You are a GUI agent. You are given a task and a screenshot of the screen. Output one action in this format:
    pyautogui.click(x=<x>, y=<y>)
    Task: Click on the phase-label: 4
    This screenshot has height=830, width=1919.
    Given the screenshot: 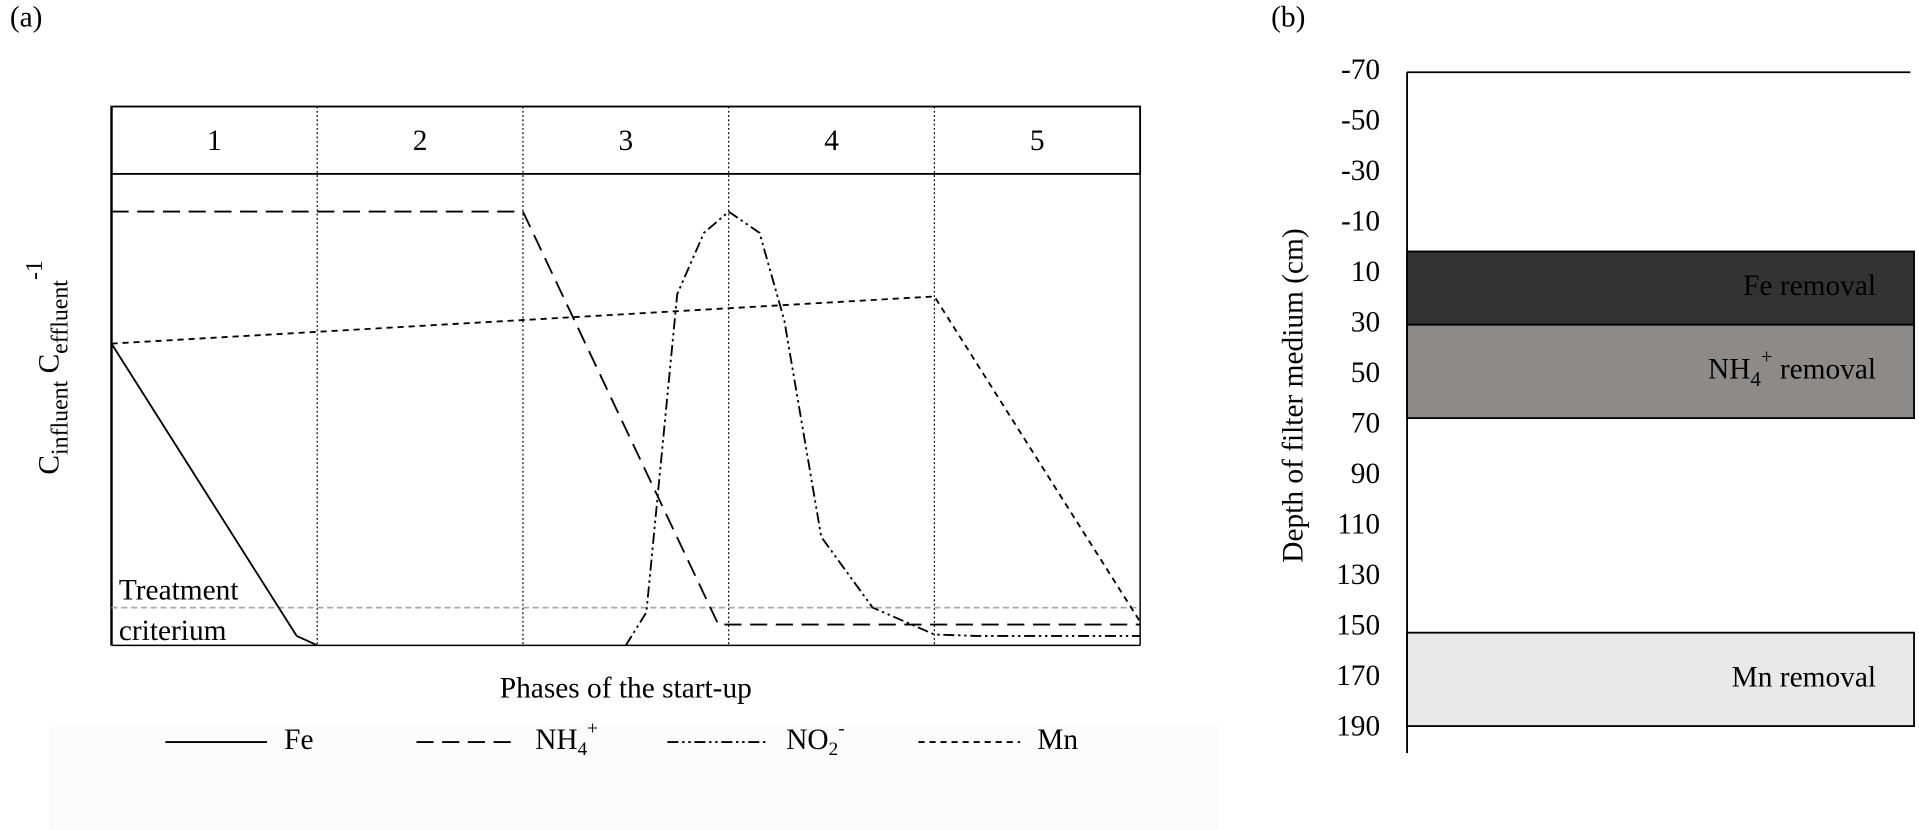 What is the action you would take?
    pyautogui.click(x=831, y=141)
    